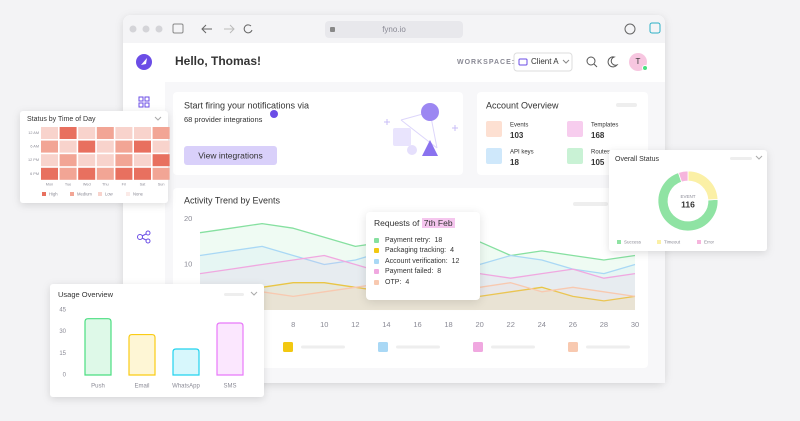 The image size is (800, 421). I want to click on y-tick-label: 30, so click(62, 332).